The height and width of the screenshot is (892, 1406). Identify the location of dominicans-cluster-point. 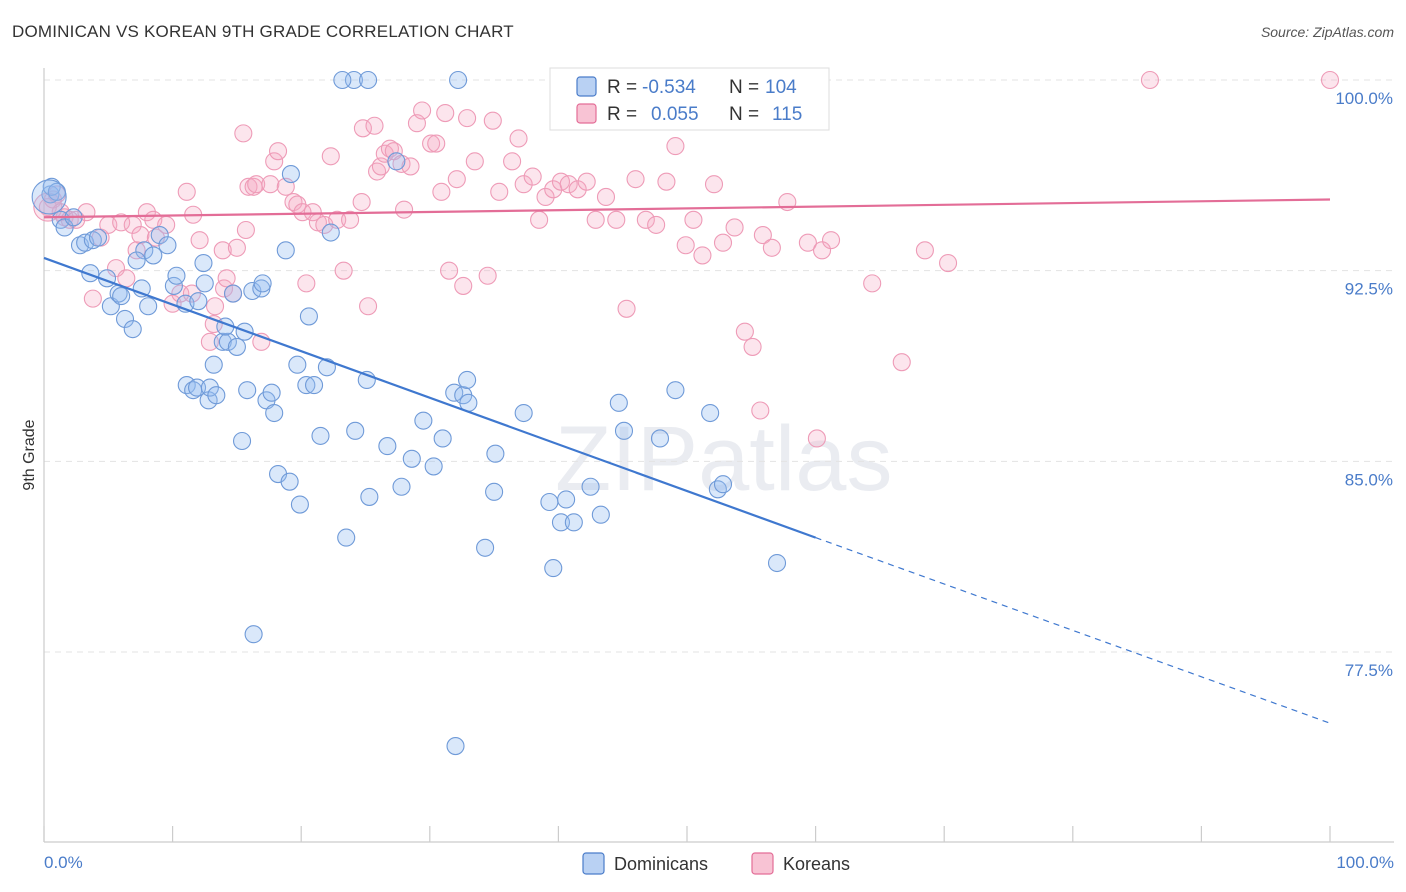
(49, 197).